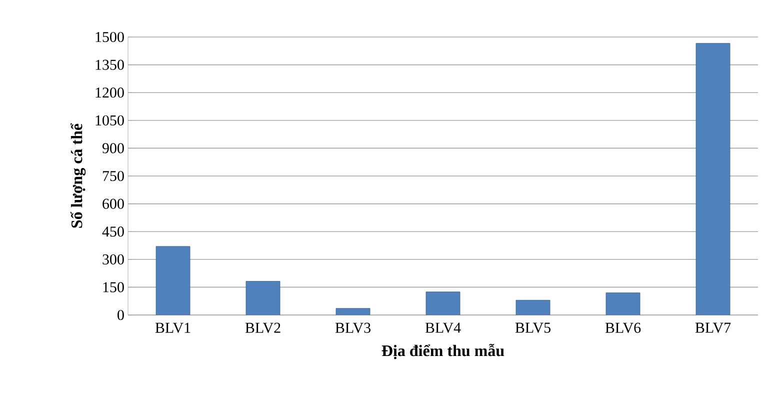 The image size is (781, 400). Describe the element at coordinates (443, 352) in the screenshot. I see `x-axis-title: Địa điểm thu mẫu` at that location.